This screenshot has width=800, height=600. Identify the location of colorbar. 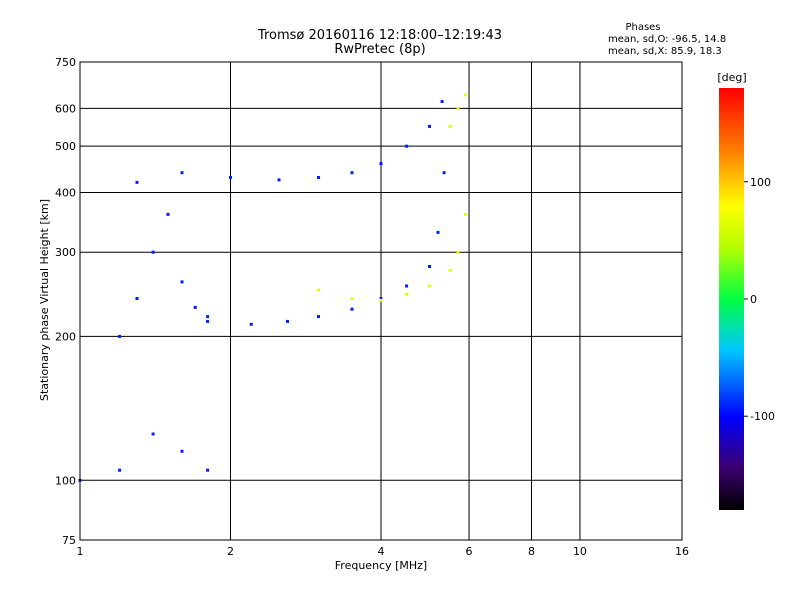
(731, 299).